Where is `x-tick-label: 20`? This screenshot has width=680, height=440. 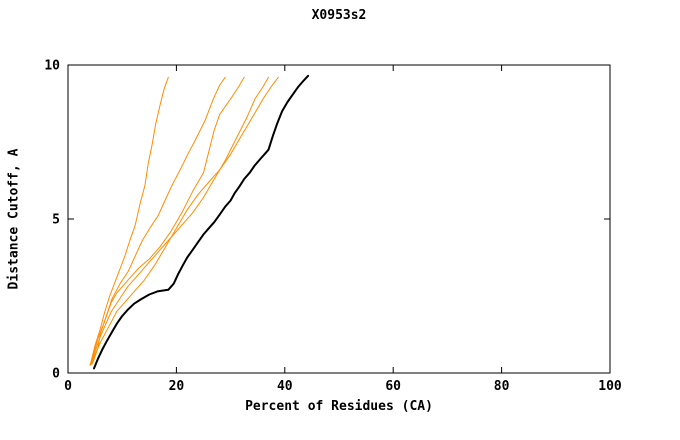 x-tick-label: 20 is located at coordinates (177, 386).